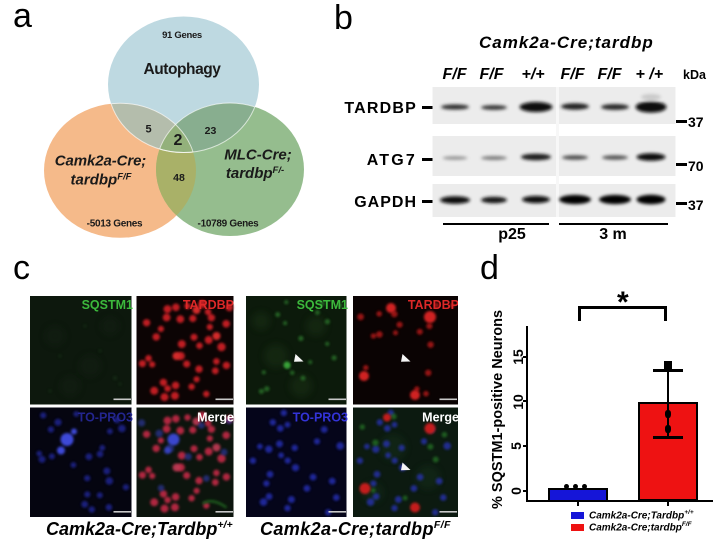  What do you see at coordinates (115, 224) in the screenshot?
I see `svg-text: -5013 Genes` at bounding box center [115, 224].